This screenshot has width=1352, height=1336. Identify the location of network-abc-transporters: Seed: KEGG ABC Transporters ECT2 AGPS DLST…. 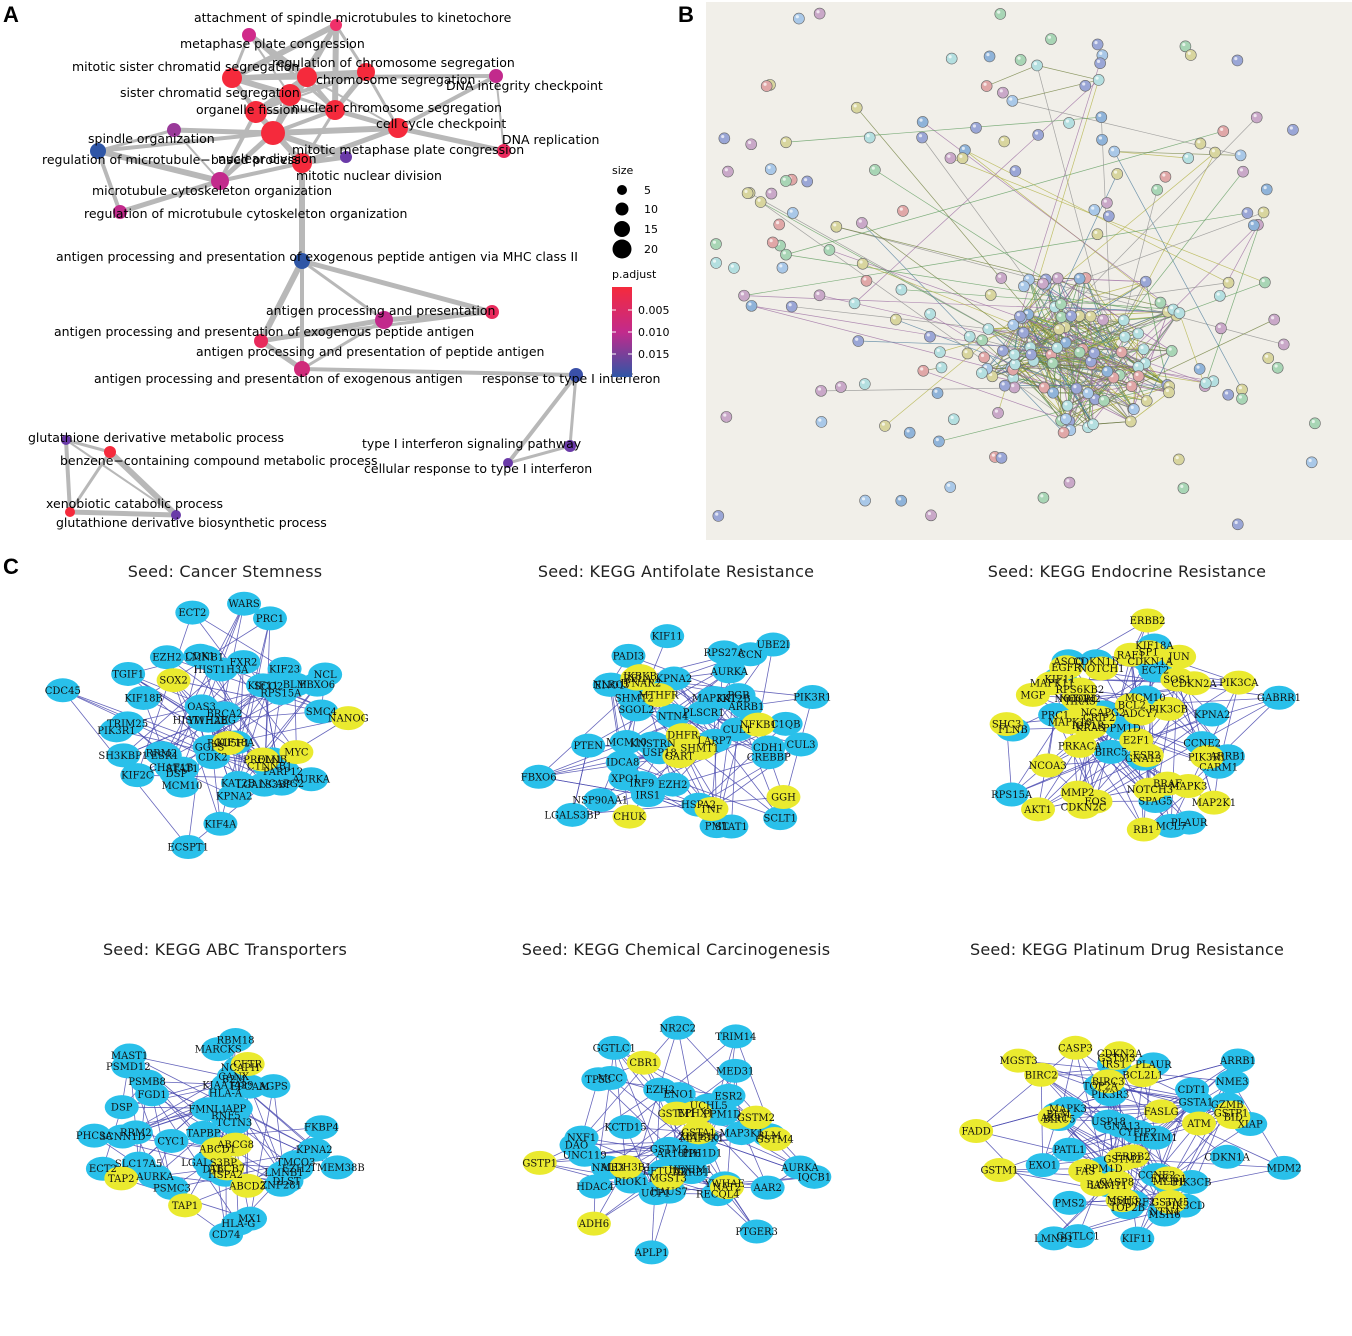
(225, 1125).